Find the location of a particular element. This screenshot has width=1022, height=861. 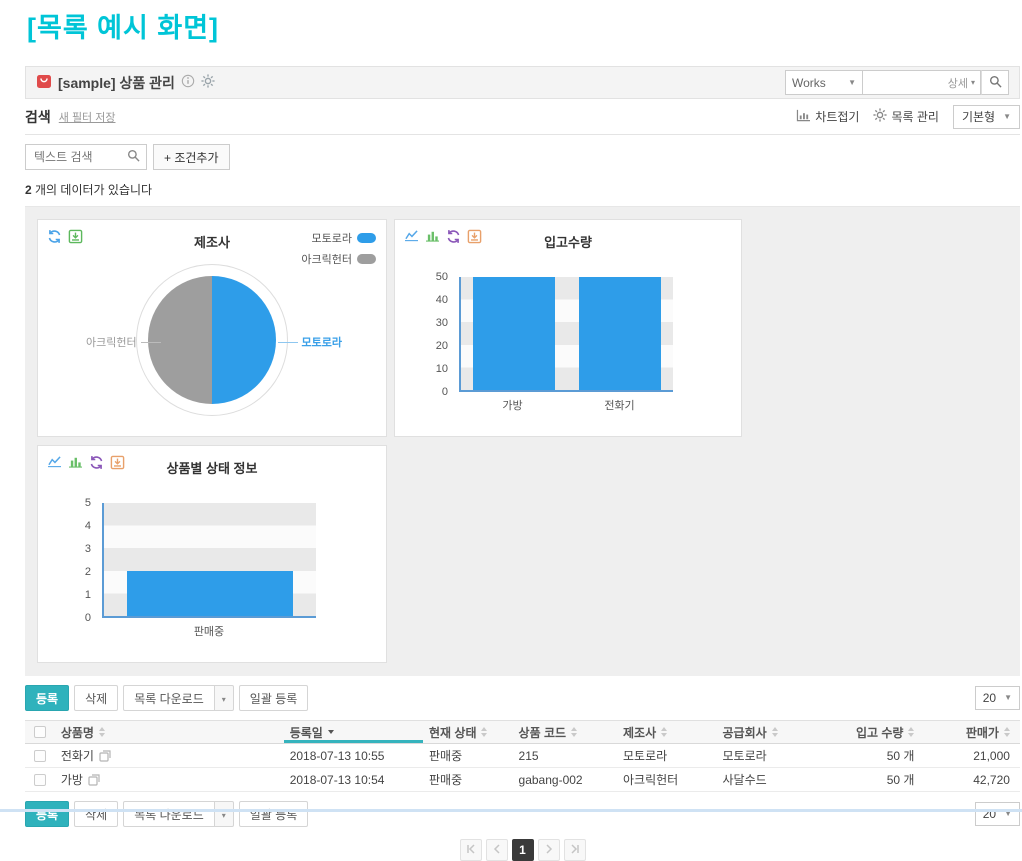

table-cell: 21,000 is located at coordinates (970, 756).